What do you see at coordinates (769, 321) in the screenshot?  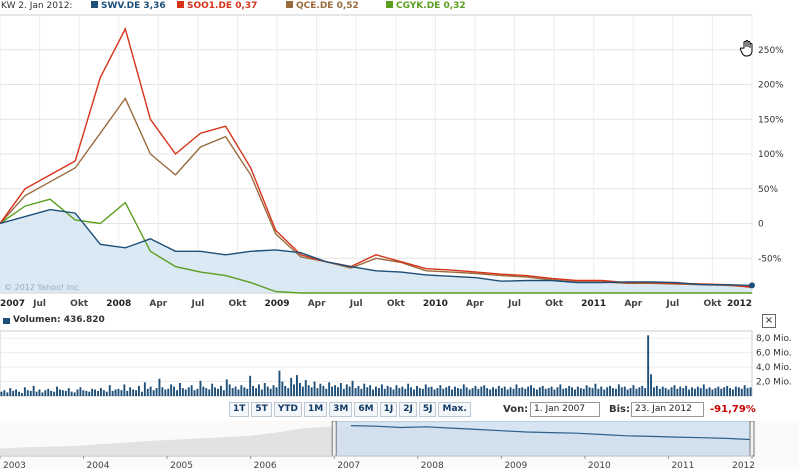 I see `close-volume-button: ×` at bounding box center [769, 321].